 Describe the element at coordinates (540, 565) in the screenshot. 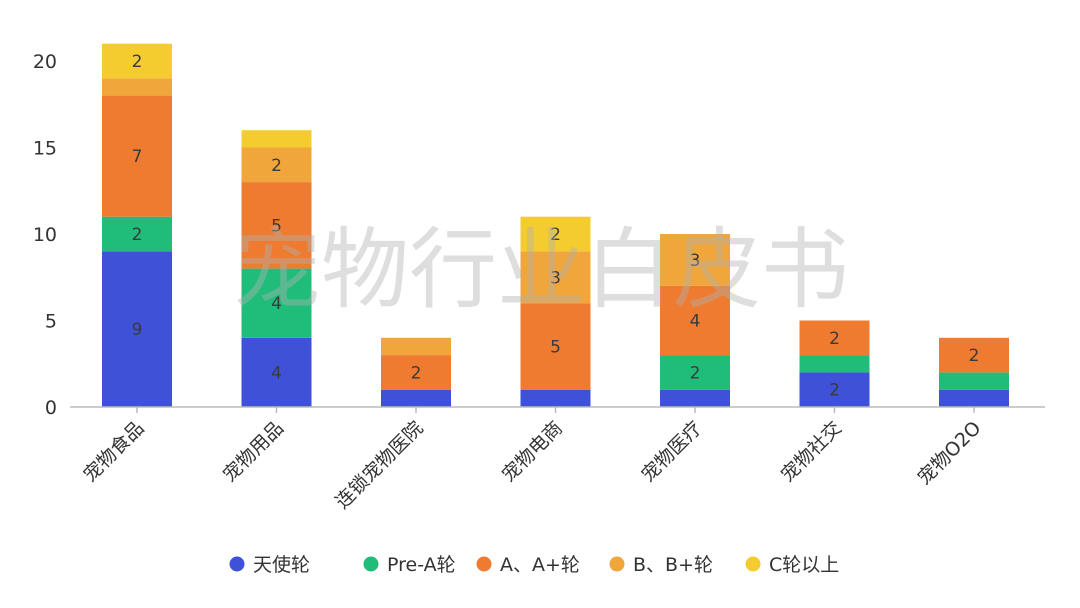

I see `legend-label: A、A+轮` at that location.